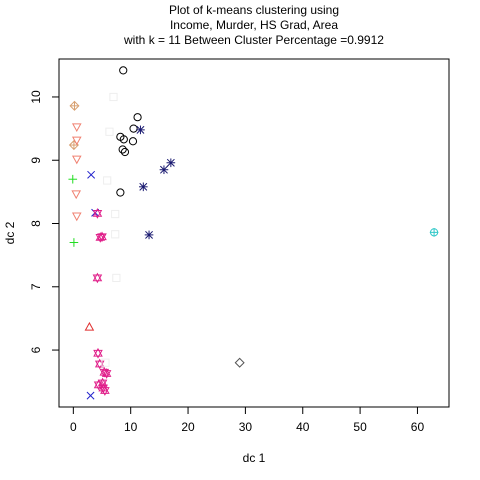 Image resolution: width=480 pixels, height=480 pixels. What do you see at coordinates (131, 427) in the screenshot?
I see `x-tick-label: 10` at bounding box center [131, 427].